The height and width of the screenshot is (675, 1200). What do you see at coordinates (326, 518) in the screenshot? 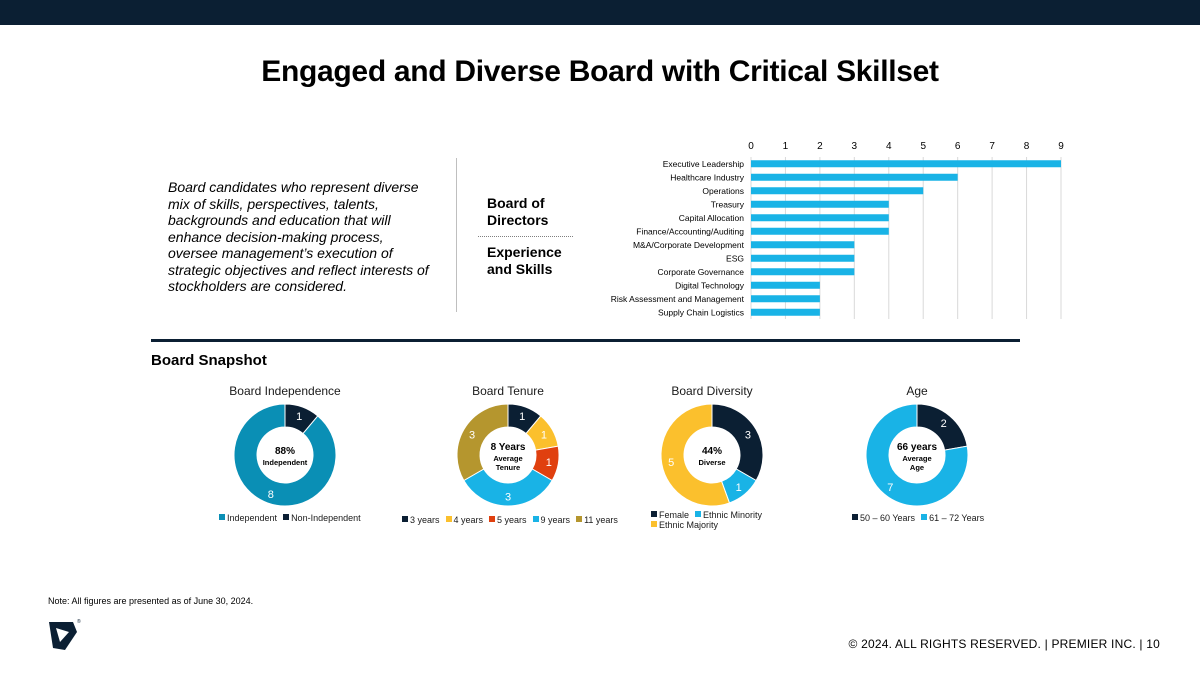
I see `legend-label: Non-Independent` at bounding box center [326, 518].